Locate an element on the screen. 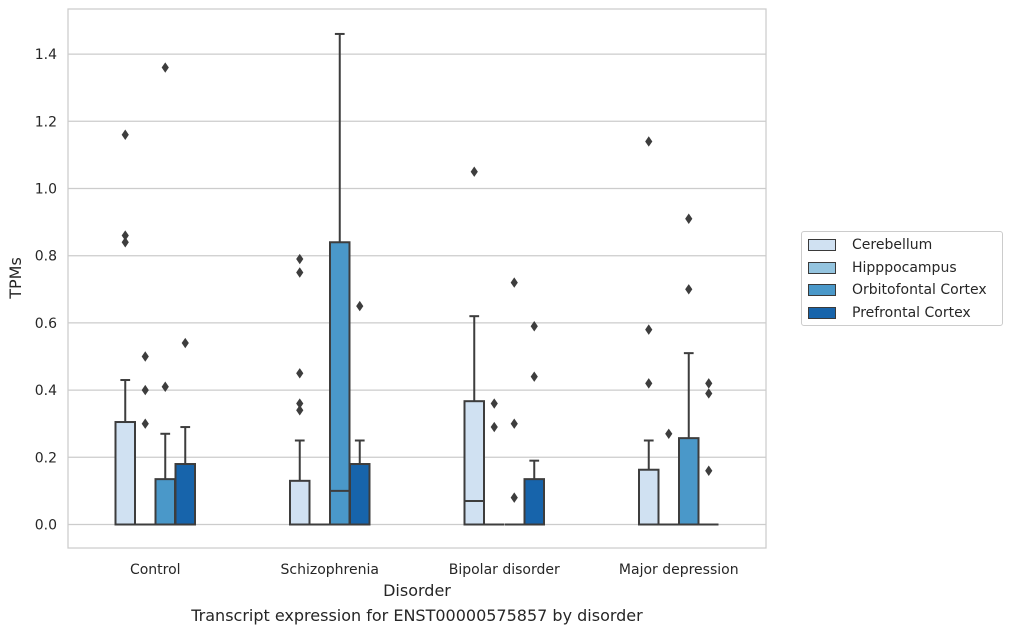 The height and width of the screenshot is (634, 1014). legend-label: Cerebellum is located at coordinates (892, 245).